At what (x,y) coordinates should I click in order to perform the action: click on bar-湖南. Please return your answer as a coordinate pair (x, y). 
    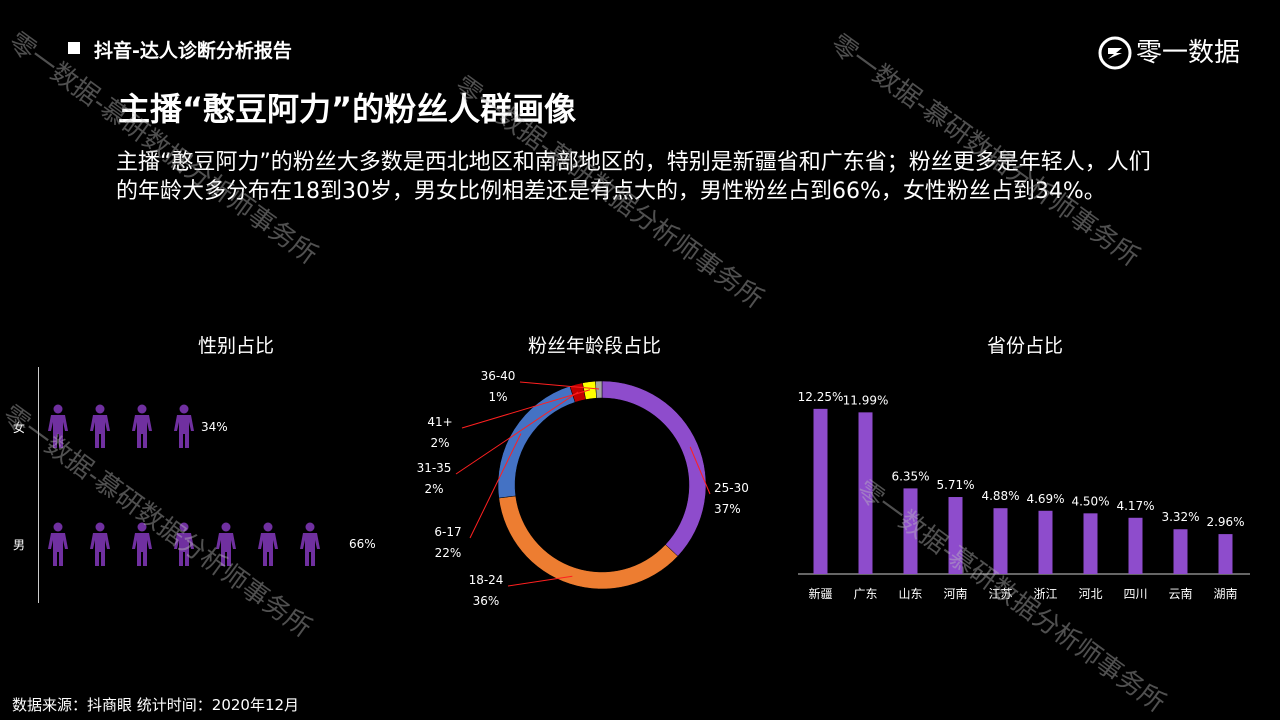
    Looking at the image, I should click on (1225, 554).